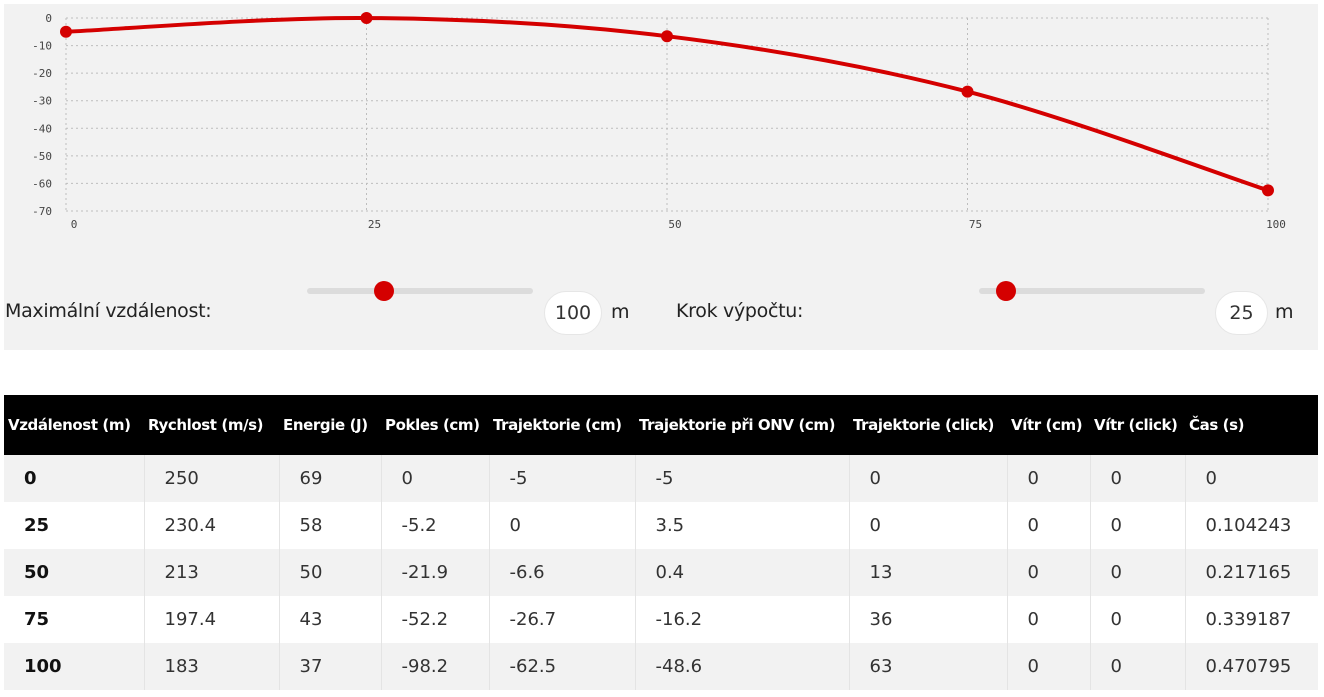  Describe the element at coordinates (928, 666) in the screenshot. I see `table-cell: 63` at that location.